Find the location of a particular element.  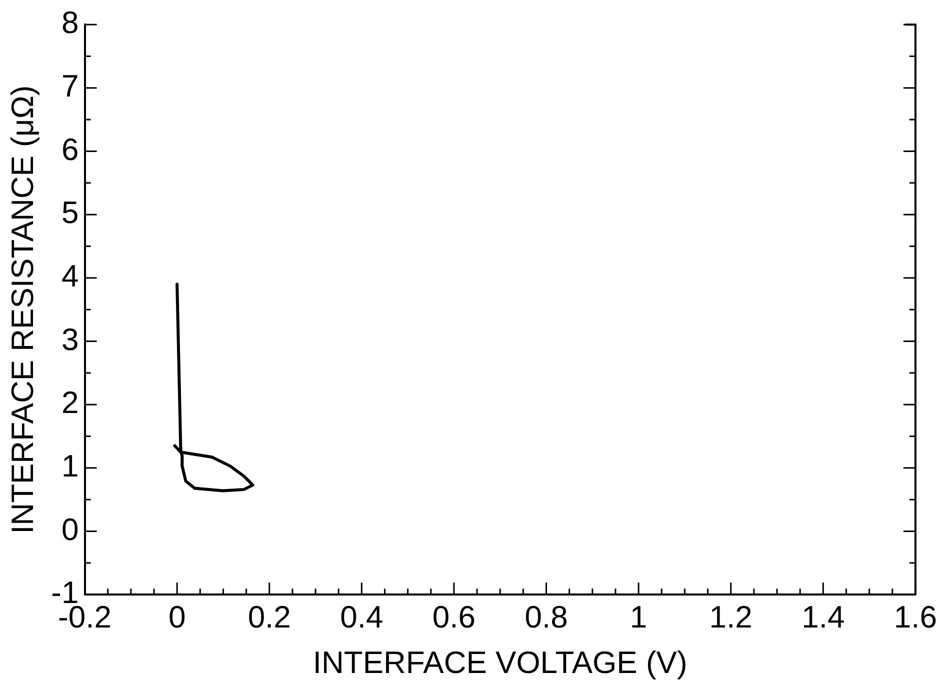

x-tick-label: 1.4 is located at coordinates (823, 617).